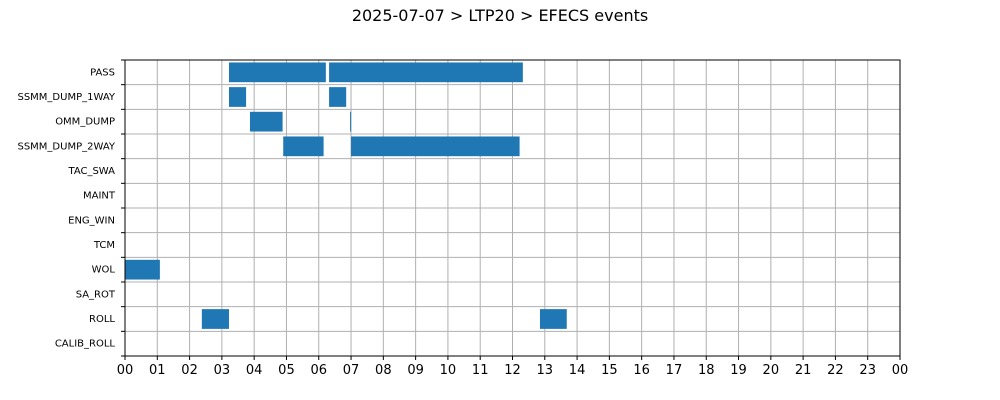 The image size is (1000, 400). Describe the element at coordinates (189, 370) in the screenshot. I see `x-tick-label: 02` at that location.